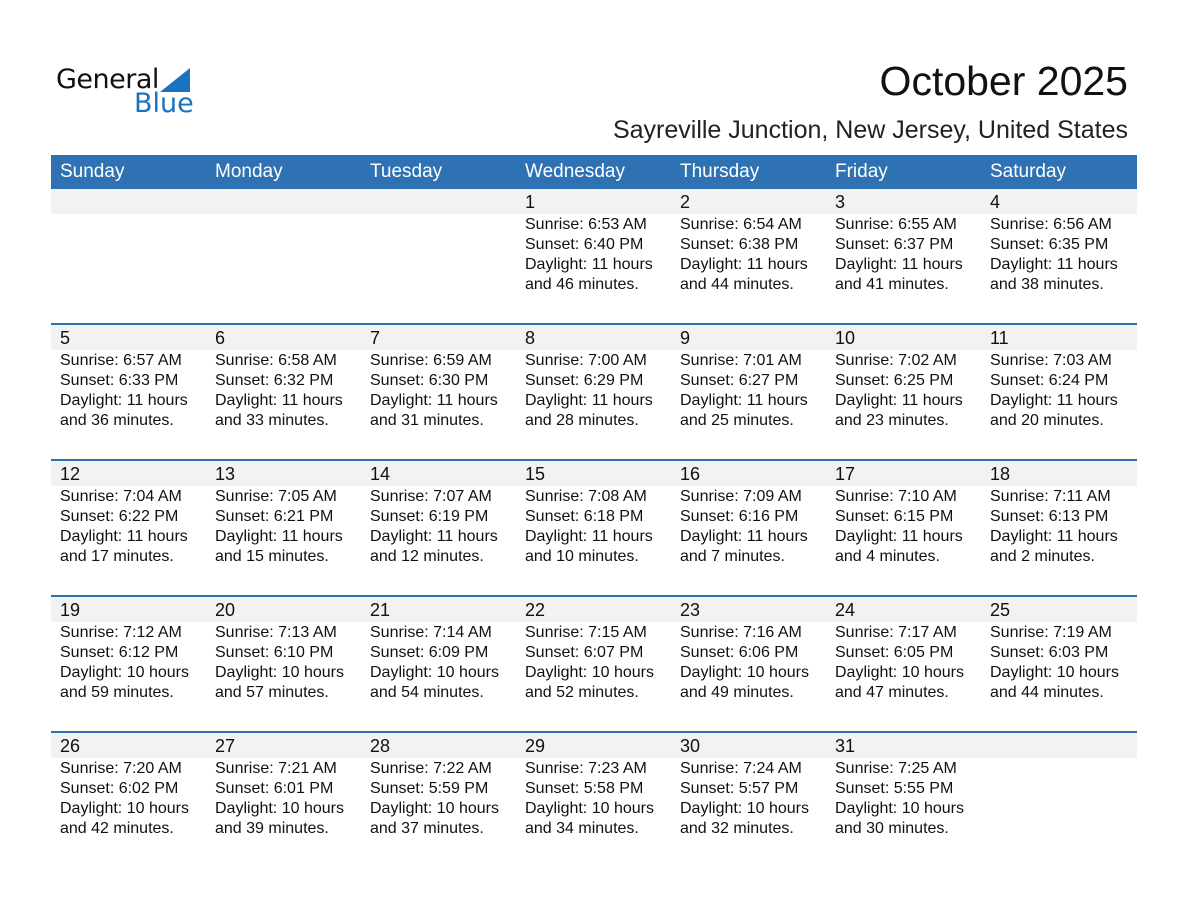 This screenshot has height=918, width=1188. What do you see at coordinates (741, 360) in the screenshot?
I see `sunrise-text: Sunrise: 7:01 AM` at bounding box center [741, 360].